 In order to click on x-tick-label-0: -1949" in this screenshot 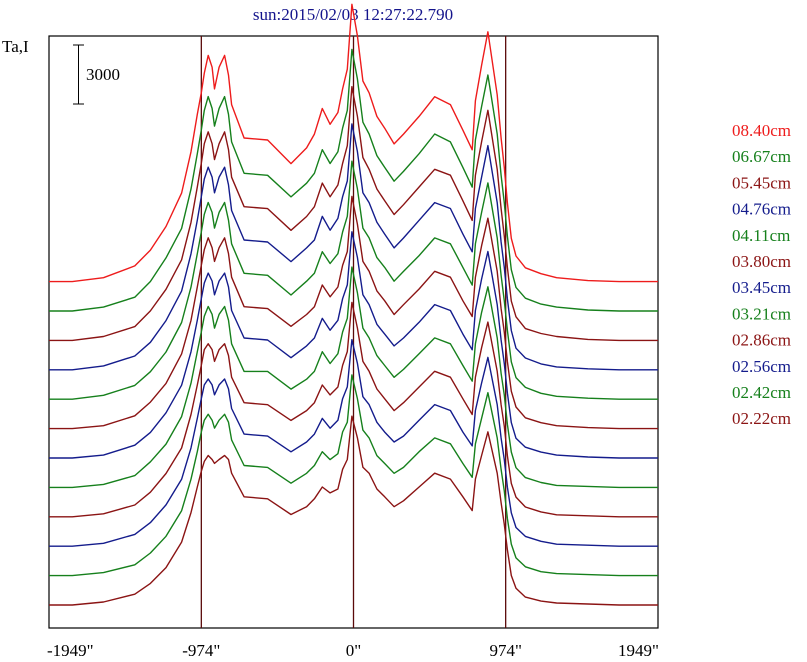, I will do `click(70, 650)`.